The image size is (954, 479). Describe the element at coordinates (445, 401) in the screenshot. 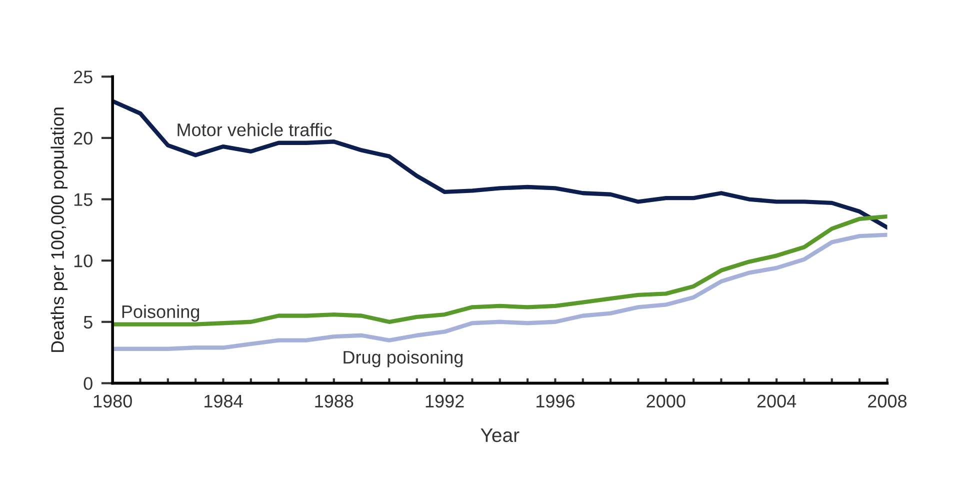

I see `x-tick-label: 1992` at that location.